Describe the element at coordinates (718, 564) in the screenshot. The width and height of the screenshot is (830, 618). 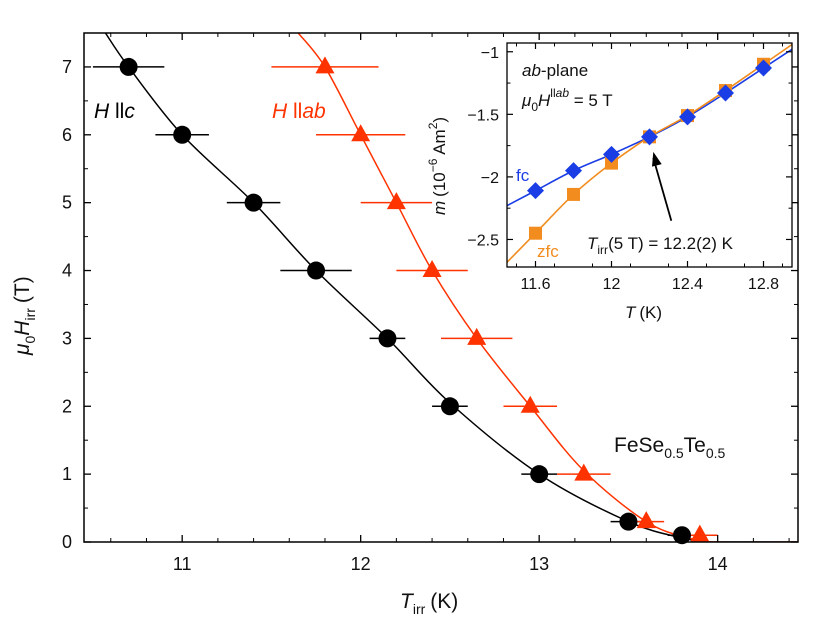
I see `x-tick-label: 14` at that location.